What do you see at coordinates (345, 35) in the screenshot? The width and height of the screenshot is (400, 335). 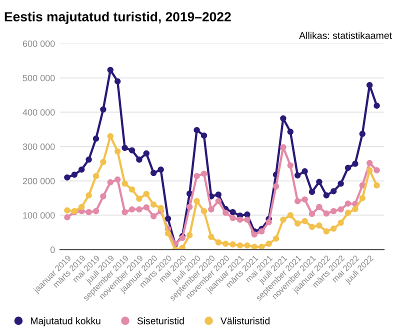 I see `text: Allikas: statistikaamet` at bounding box center [345, 35].